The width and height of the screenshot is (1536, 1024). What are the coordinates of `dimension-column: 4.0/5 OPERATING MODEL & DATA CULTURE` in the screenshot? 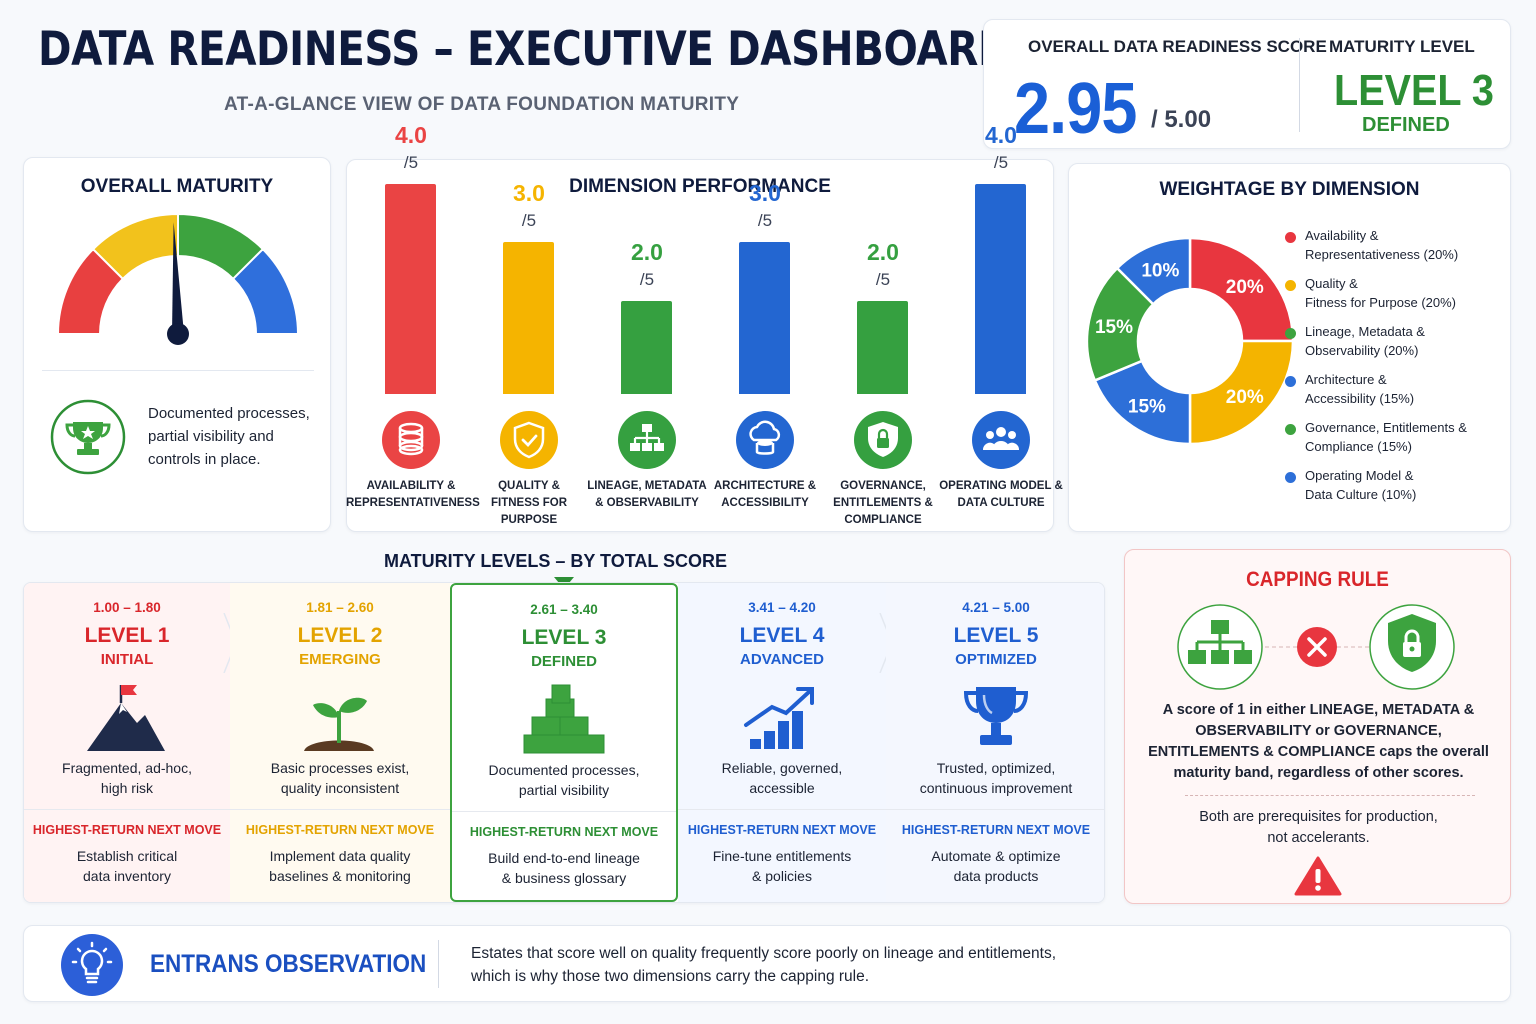 It's located at (1001, 327).